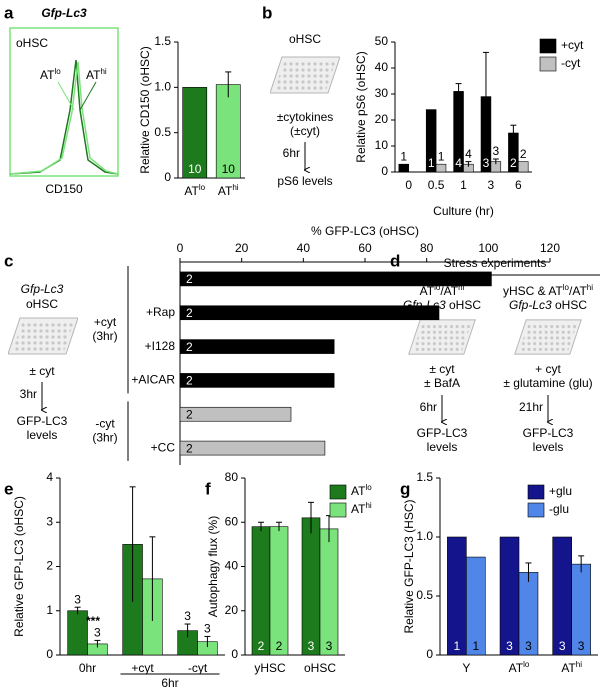  I want to click on legend-label: AThi, so click(361, 509).